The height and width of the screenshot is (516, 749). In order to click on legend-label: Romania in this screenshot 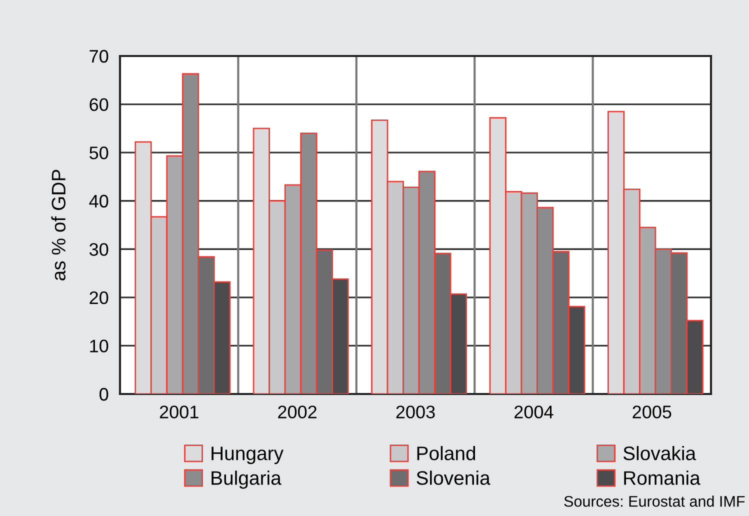, I will do `click(662, 477)`.